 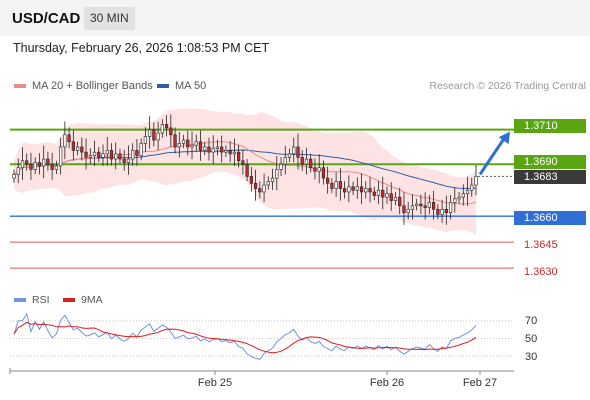 I want to click on credit-label: Research © 2026 Trading Central, so click(x=507, y=86).